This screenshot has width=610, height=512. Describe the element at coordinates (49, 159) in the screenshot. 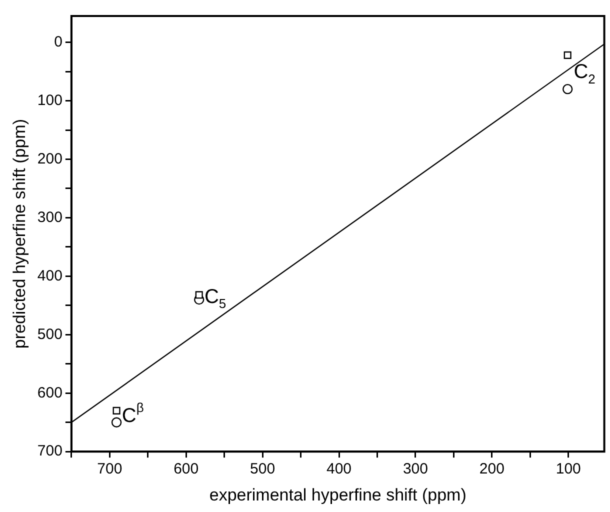

I see `y-tick-label: 200` at that location.